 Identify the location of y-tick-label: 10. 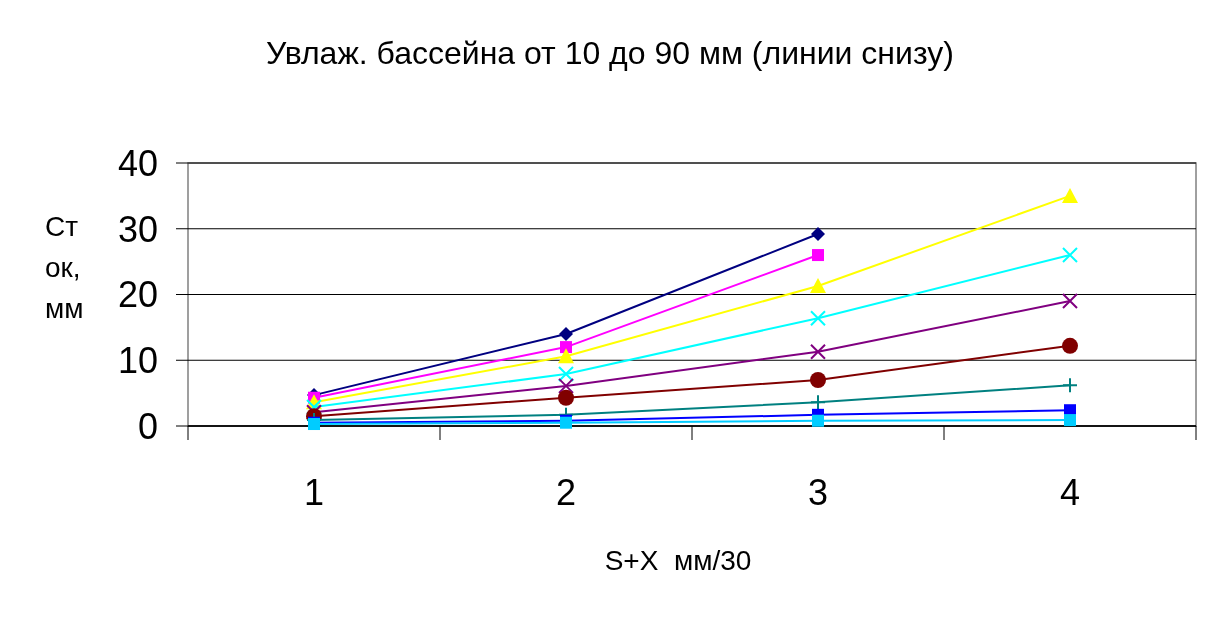
(137, 361).